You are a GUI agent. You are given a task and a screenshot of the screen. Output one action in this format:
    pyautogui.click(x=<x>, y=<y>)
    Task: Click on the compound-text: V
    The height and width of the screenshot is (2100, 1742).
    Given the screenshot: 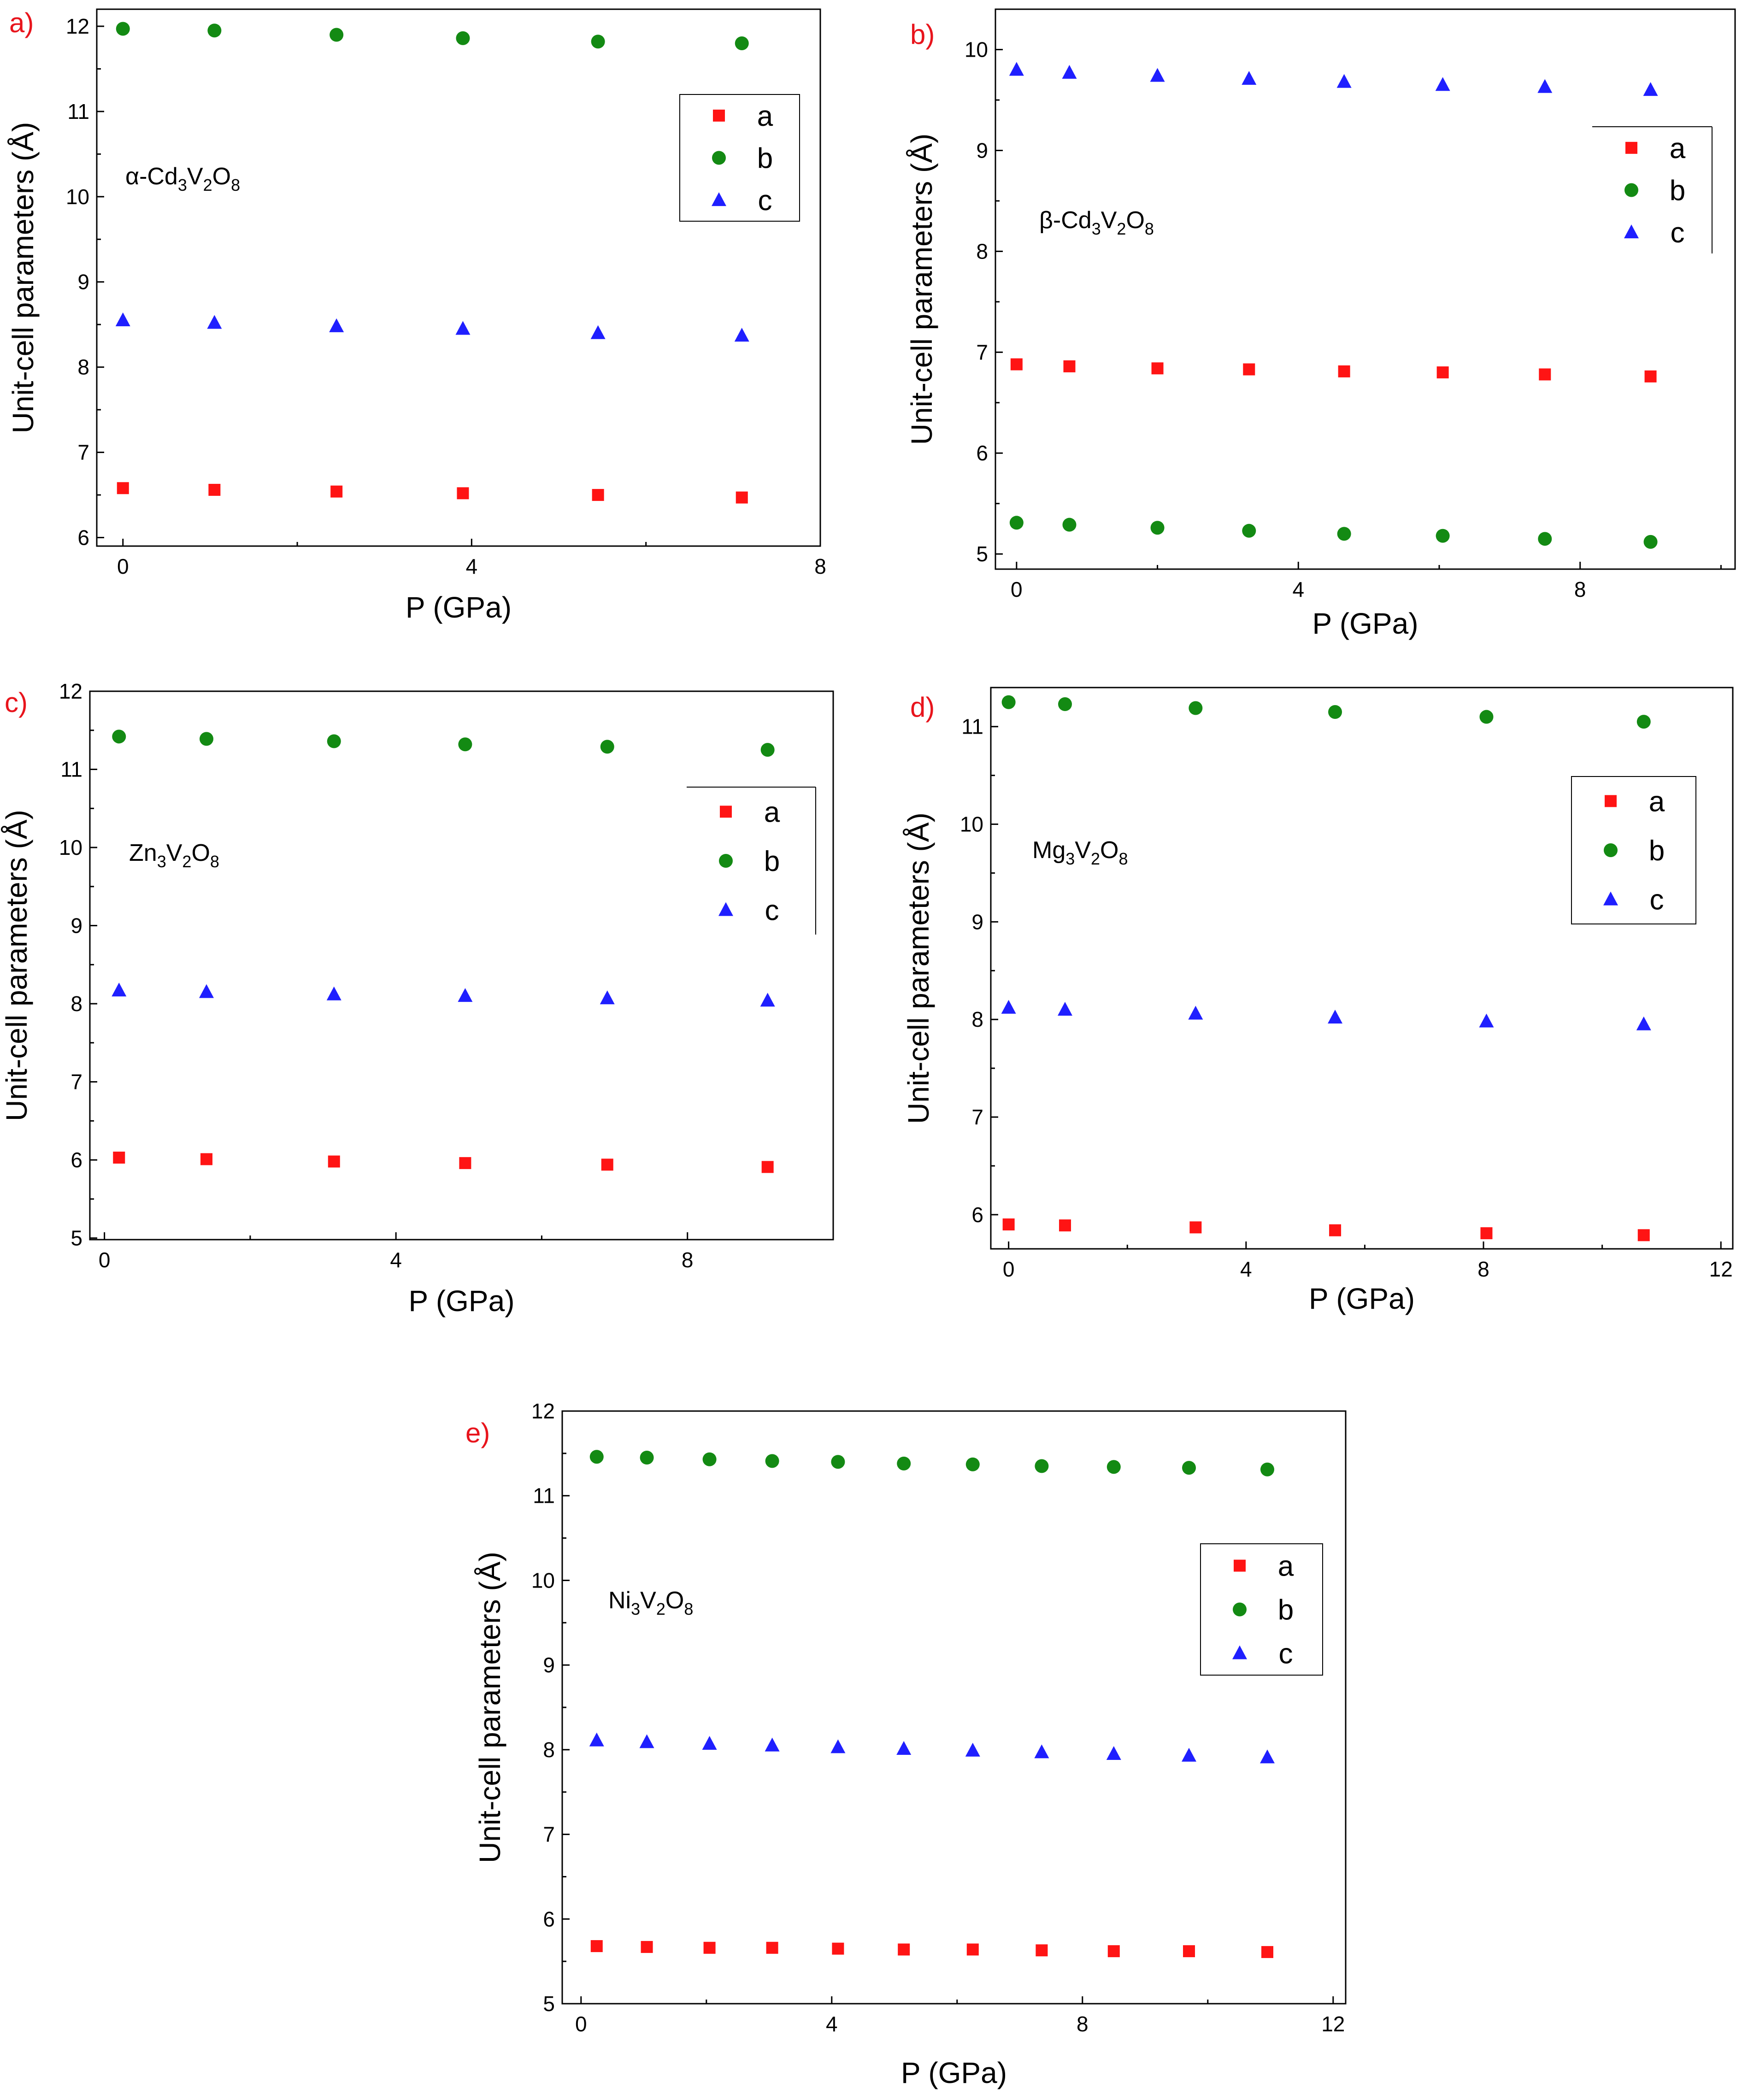 What is the action you would take?
    pyautogui.click(x=195, y=176)
    